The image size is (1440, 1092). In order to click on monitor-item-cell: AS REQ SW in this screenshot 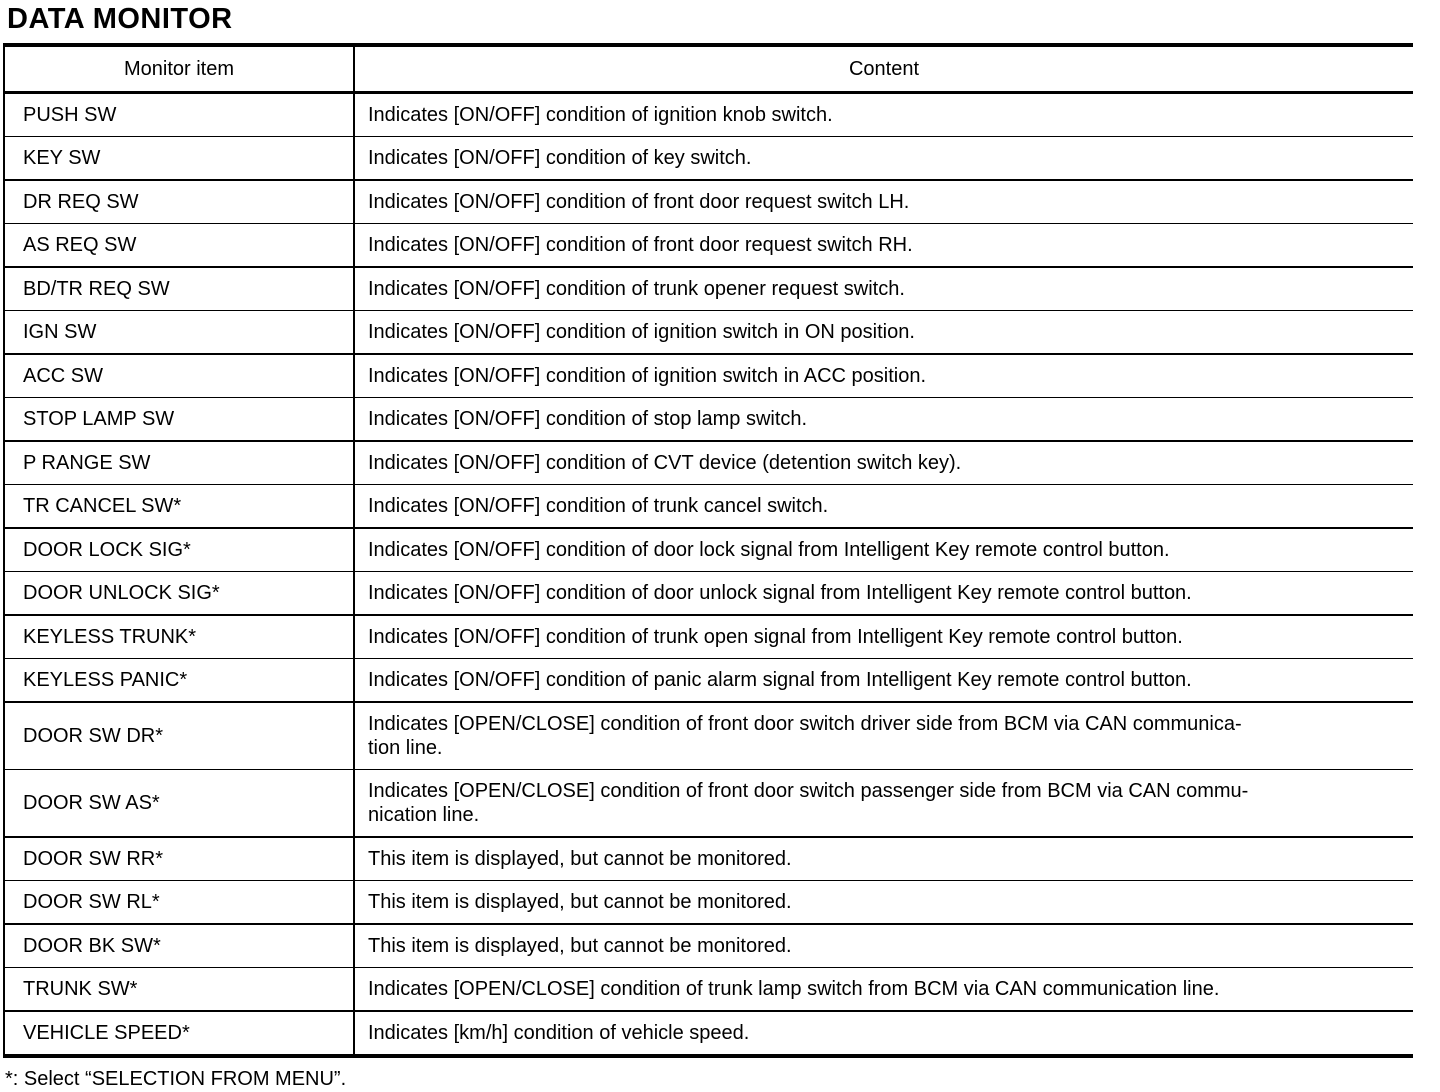, I will do `click(179, 246)`.